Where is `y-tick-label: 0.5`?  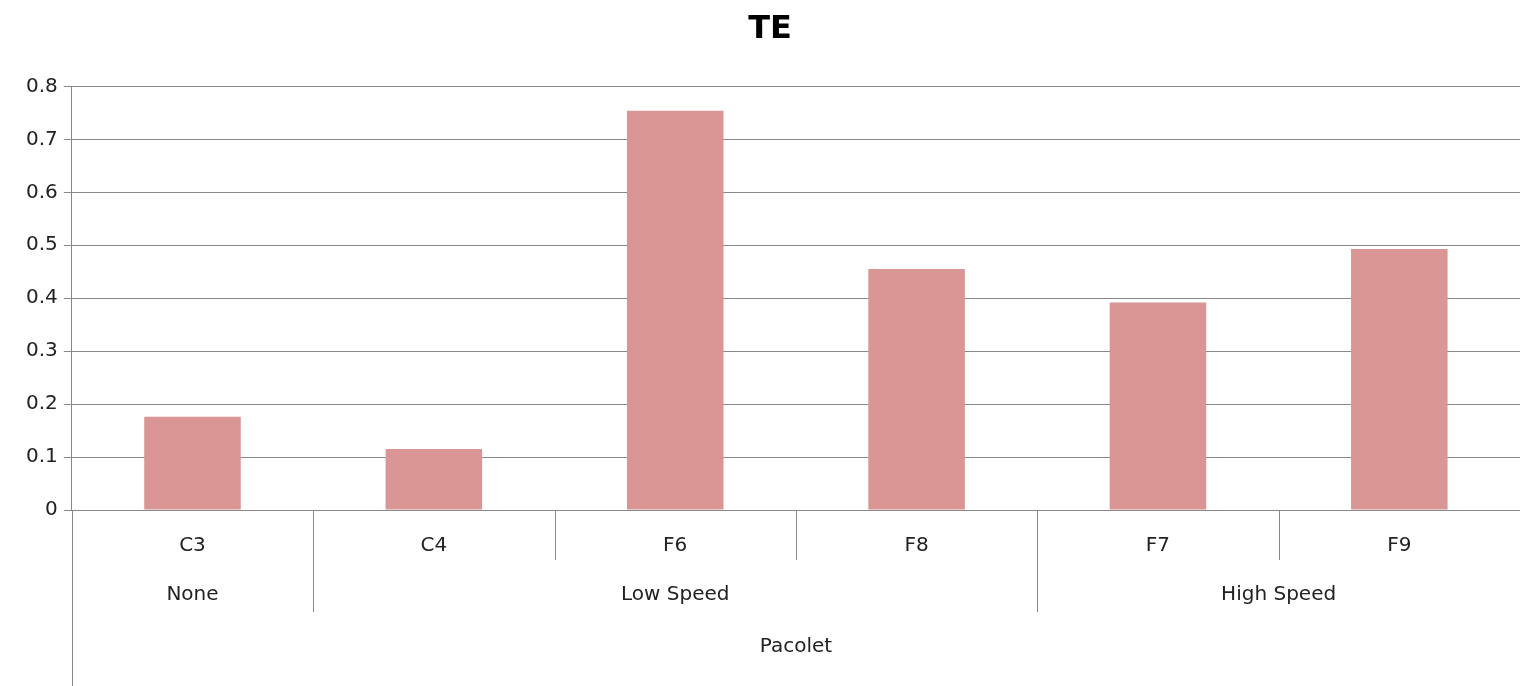 y-tick-label: 0.5 is located at coordinates (41, 243).